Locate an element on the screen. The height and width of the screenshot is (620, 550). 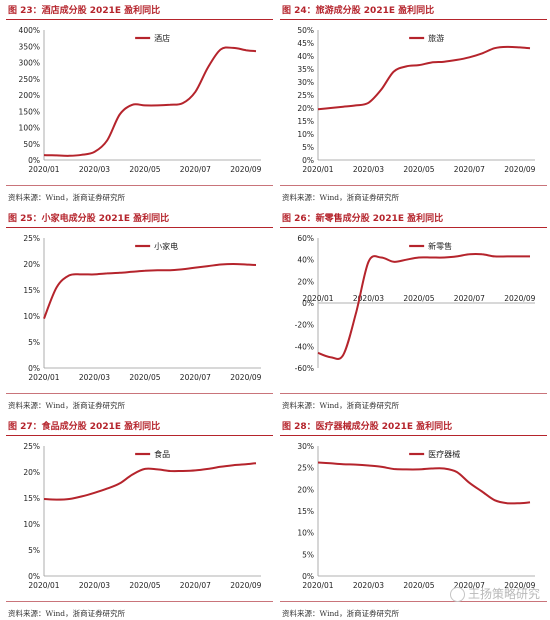
watermark: 王扬策略研究 is located at coordinates (494, 593).